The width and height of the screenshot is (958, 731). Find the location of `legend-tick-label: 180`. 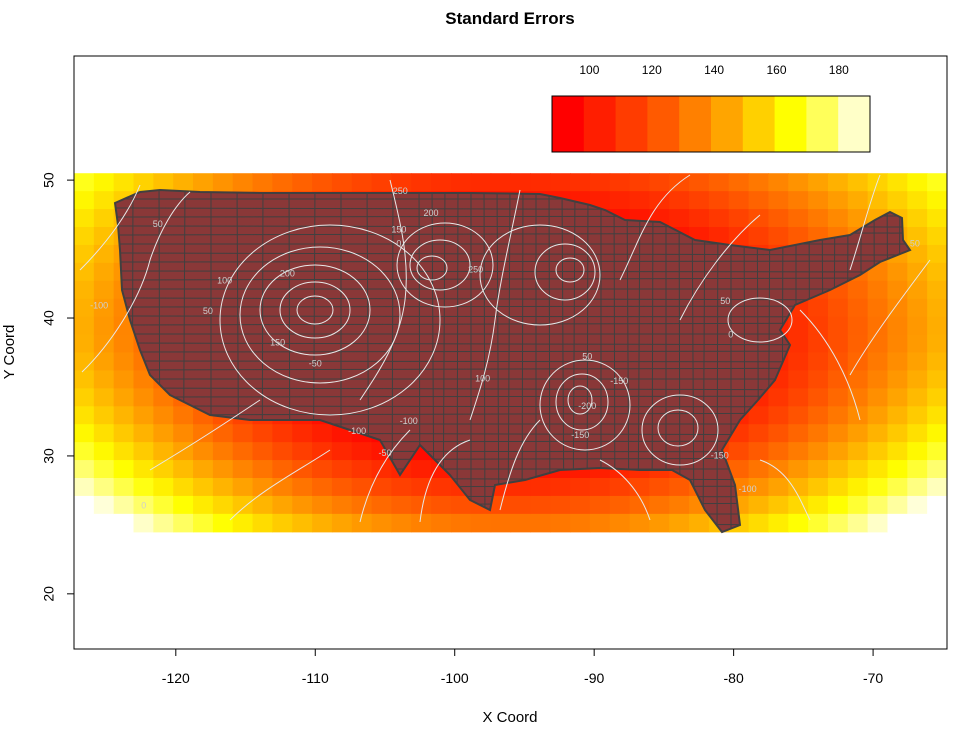

legend-tick-label: 180 is located at coordinates (839, 70).